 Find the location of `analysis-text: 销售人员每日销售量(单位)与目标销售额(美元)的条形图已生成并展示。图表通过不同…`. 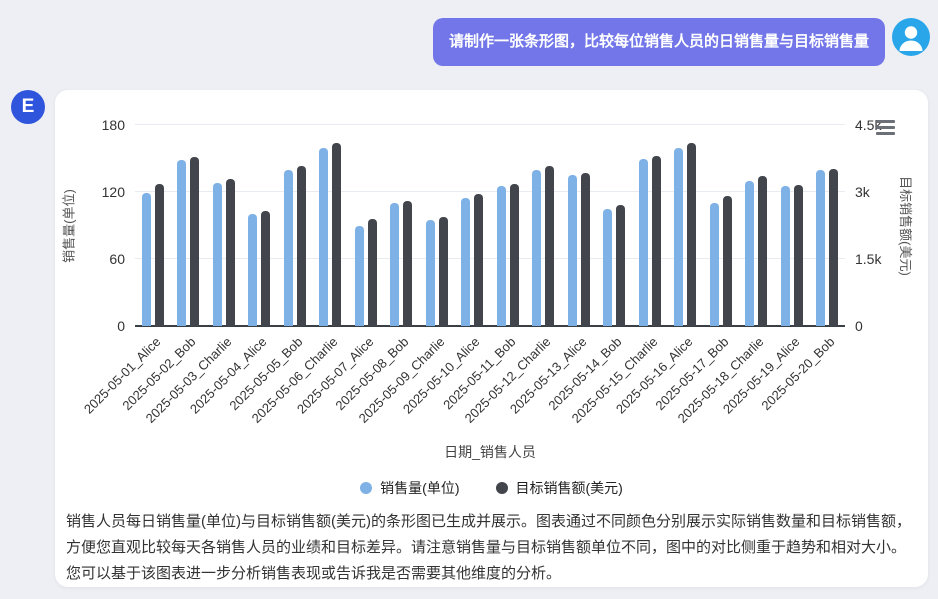

analysis-text: 销售人员每日销售量(单位)与目标销售额(美元)的条形图已生成并展示。图表通过不同… is located at coordinates (488, 547).